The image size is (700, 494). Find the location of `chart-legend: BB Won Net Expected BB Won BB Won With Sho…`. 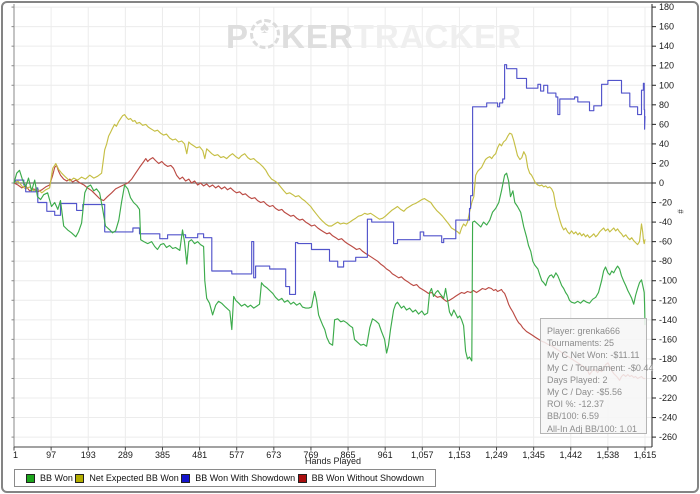

chart-legend: BB Won Net Expected BB Won BB Won With Sho… is located at coordinates (225, 478).